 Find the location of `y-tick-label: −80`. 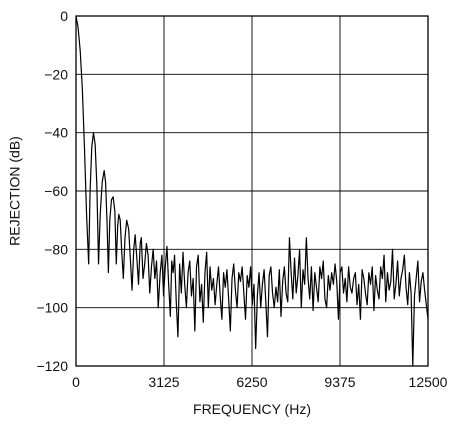

y-tick-label: −80 is located at coordinates (56, 249).